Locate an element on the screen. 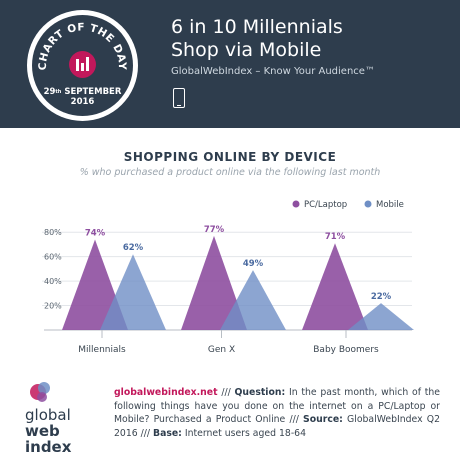 This screenshot has width=460, height=464. y-tick-label: 80% is located at coordinates (53, 232).